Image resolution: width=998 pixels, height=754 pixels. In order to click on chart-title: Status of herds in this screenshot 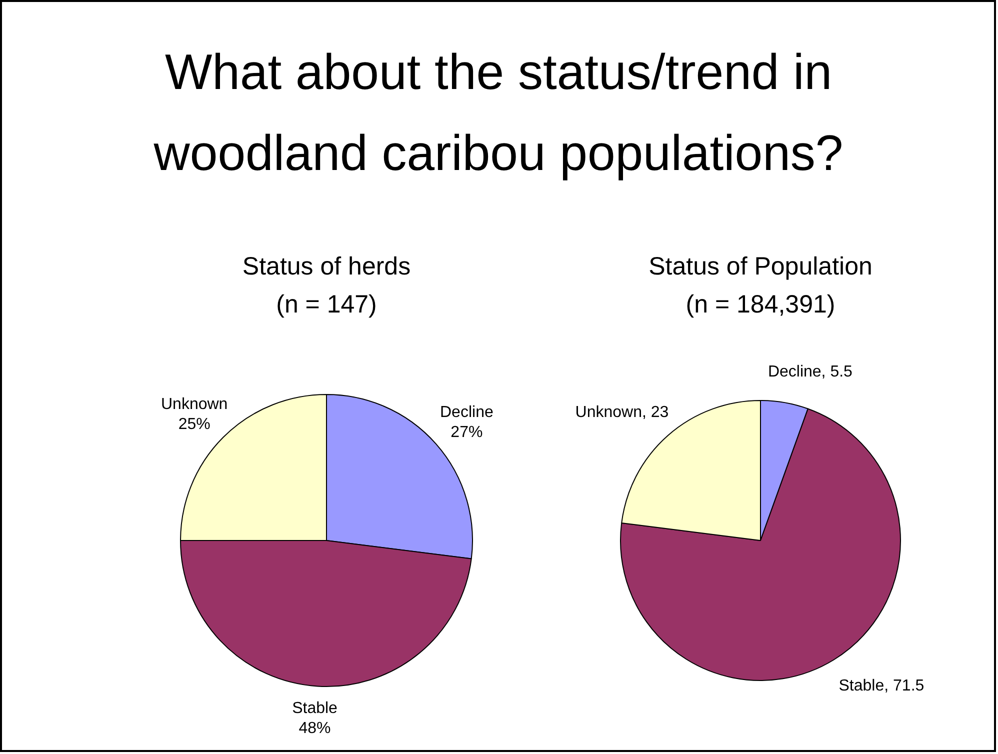, I will do `click(326, 266)`.